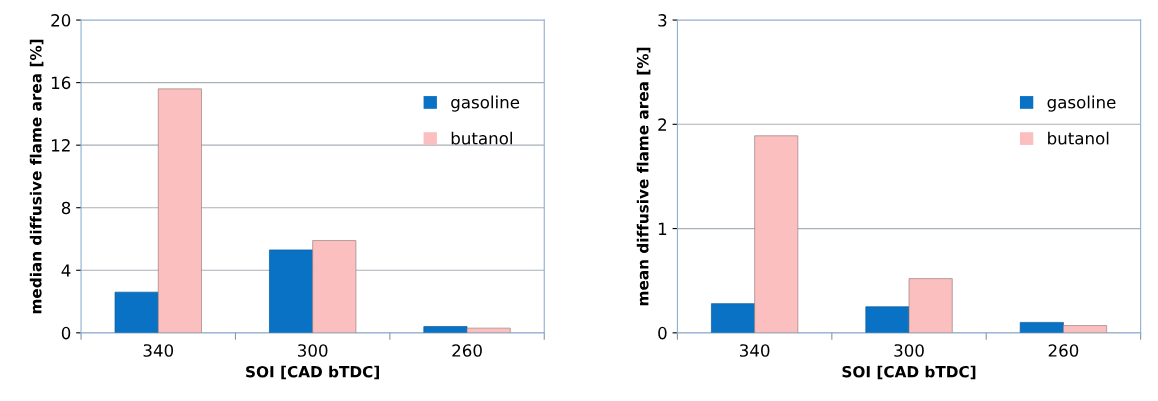 The width and height of the screenshot is (1158, 401). What do you see at coordinates (66, 208) in the screenshot?
I see `y-tick-label: 8` at bounding box center [66, 208].